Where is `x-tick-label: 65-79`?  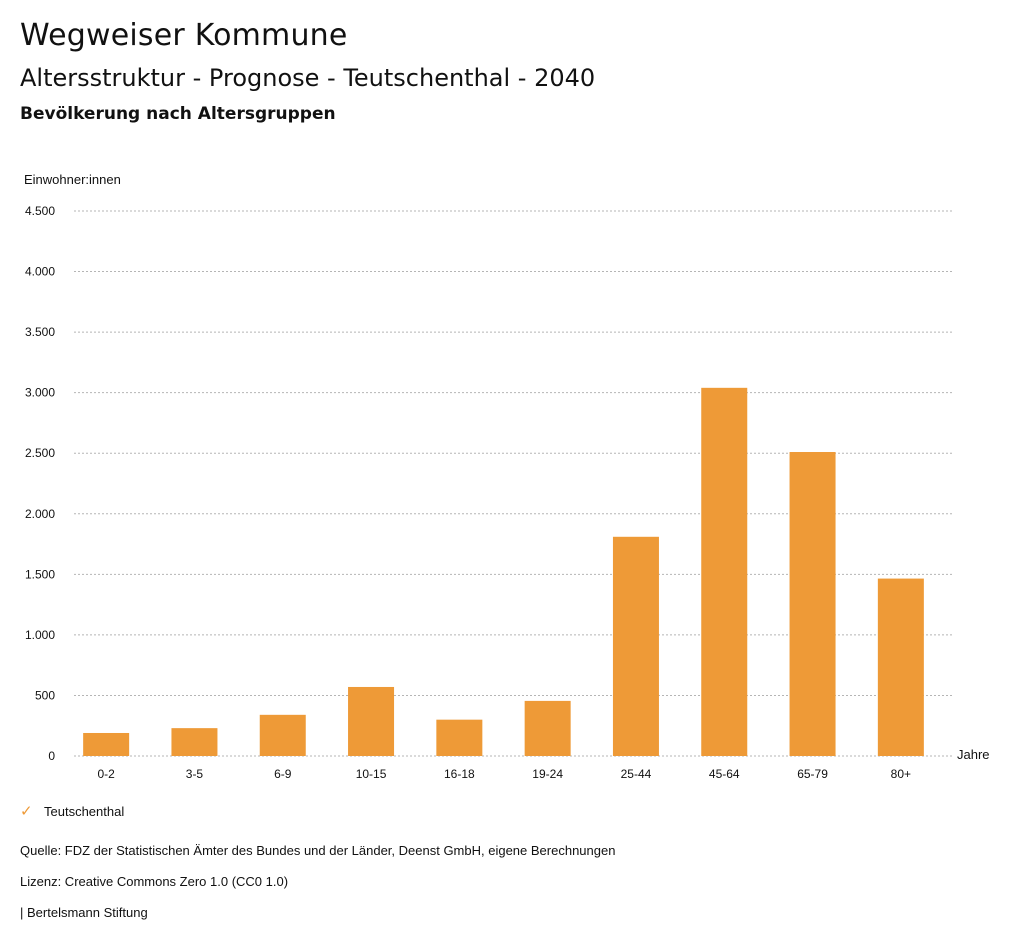
x-tick-label: 65-79 is located at coordinates (812, 774).